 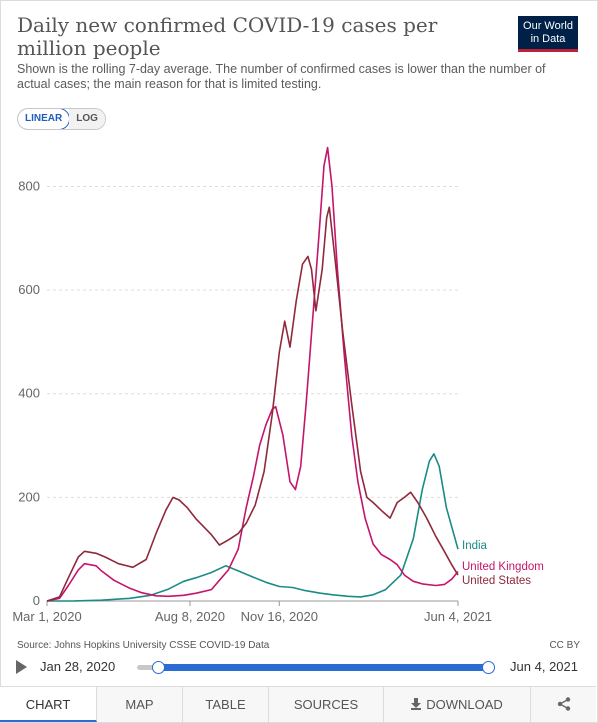 What do you see at coordinates (488, 667) in the screenshot?
I see `timeline-end-handle` at bounding box center [488, 667].